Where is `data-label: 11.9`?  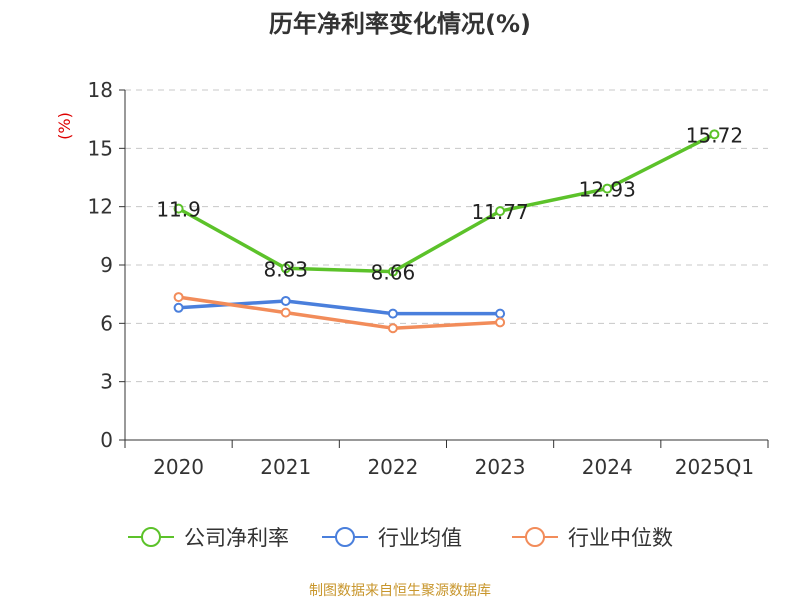
data-label: 11.9 is located at coordinates (178, 210).